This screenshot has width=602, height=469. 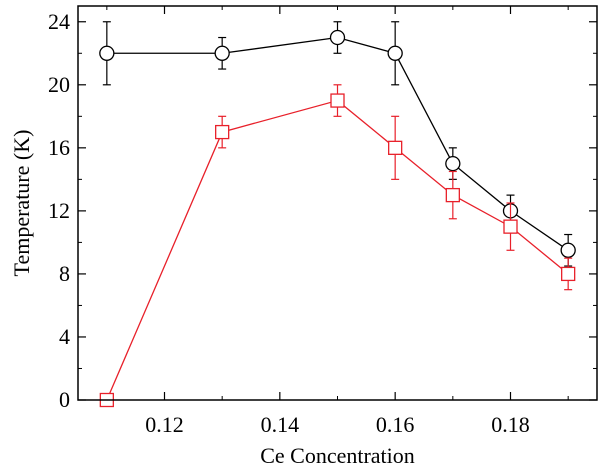 I want to click on x-axis-title: Ce Concentration, so click(x=337, y=455).